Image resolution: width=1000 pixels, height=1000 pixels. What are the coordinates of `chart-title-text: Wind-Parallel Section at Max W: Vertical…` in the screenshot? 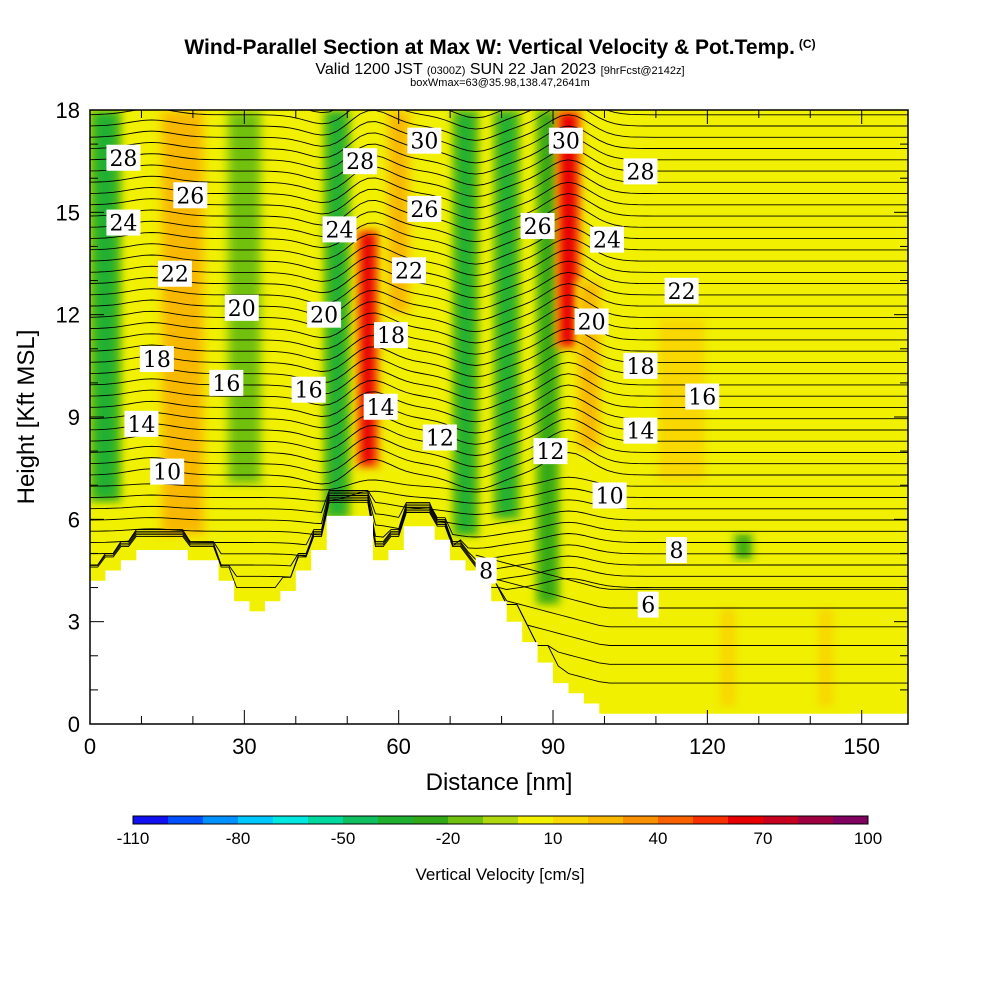 It's located at (489, 47).